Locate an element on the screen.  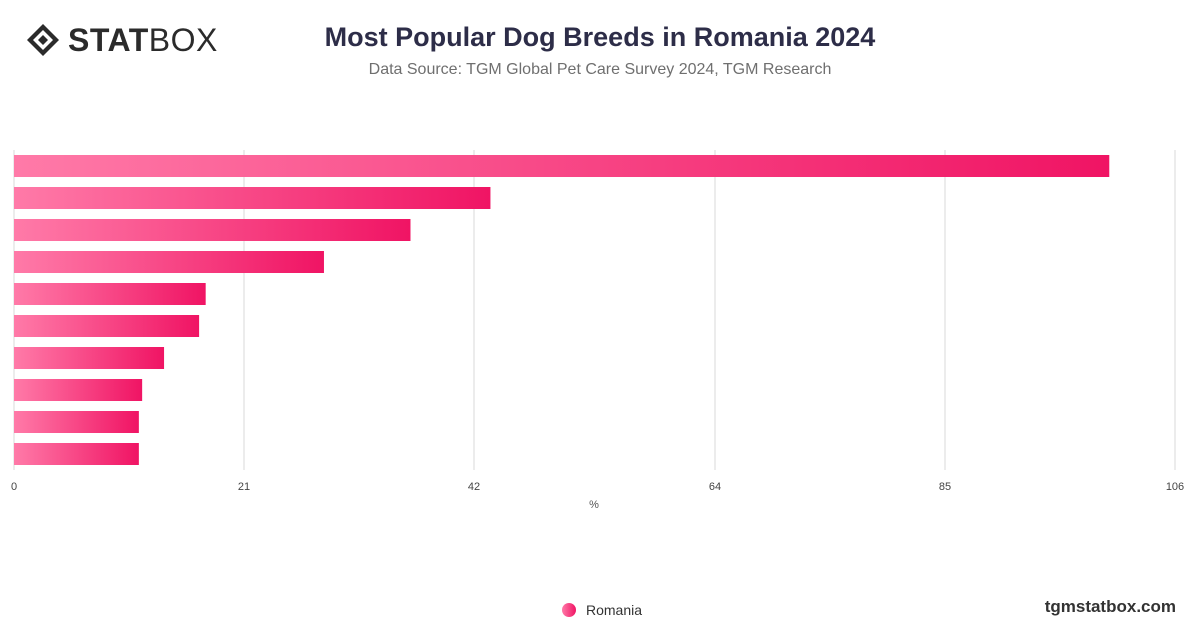
legend: Romania is located at coordinates (602, 610).